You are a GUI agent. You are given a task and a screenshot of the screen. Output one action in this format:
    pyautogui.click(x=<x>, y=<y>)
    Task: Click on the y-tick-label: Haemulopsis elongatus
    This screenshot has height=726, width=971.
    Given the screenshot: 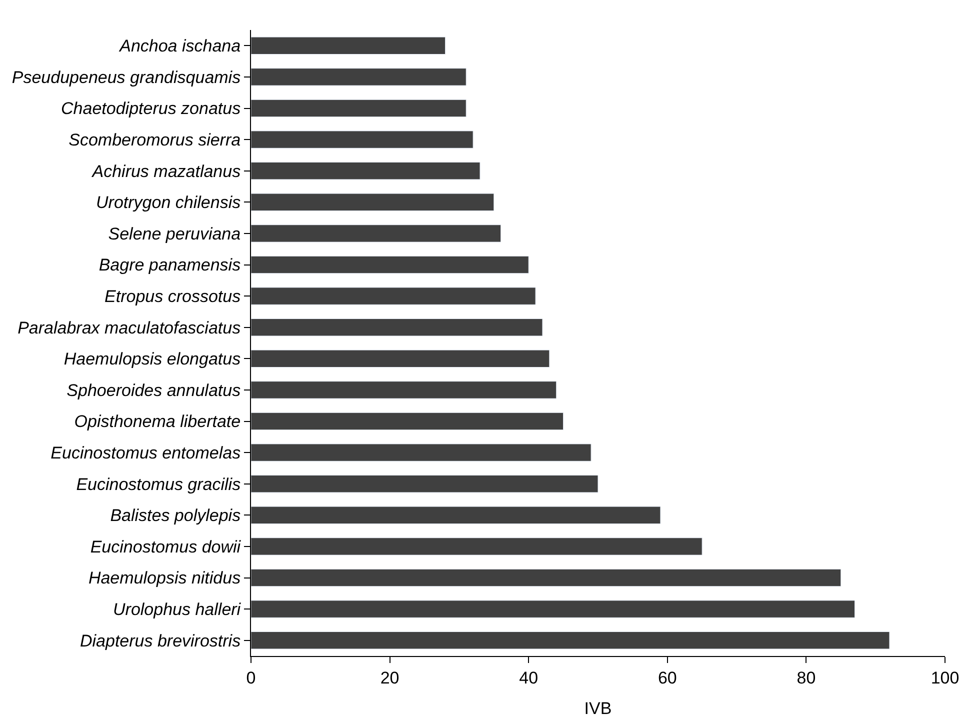 What is the action you would take?
    pyautogui.click(x=153, y=359)
    